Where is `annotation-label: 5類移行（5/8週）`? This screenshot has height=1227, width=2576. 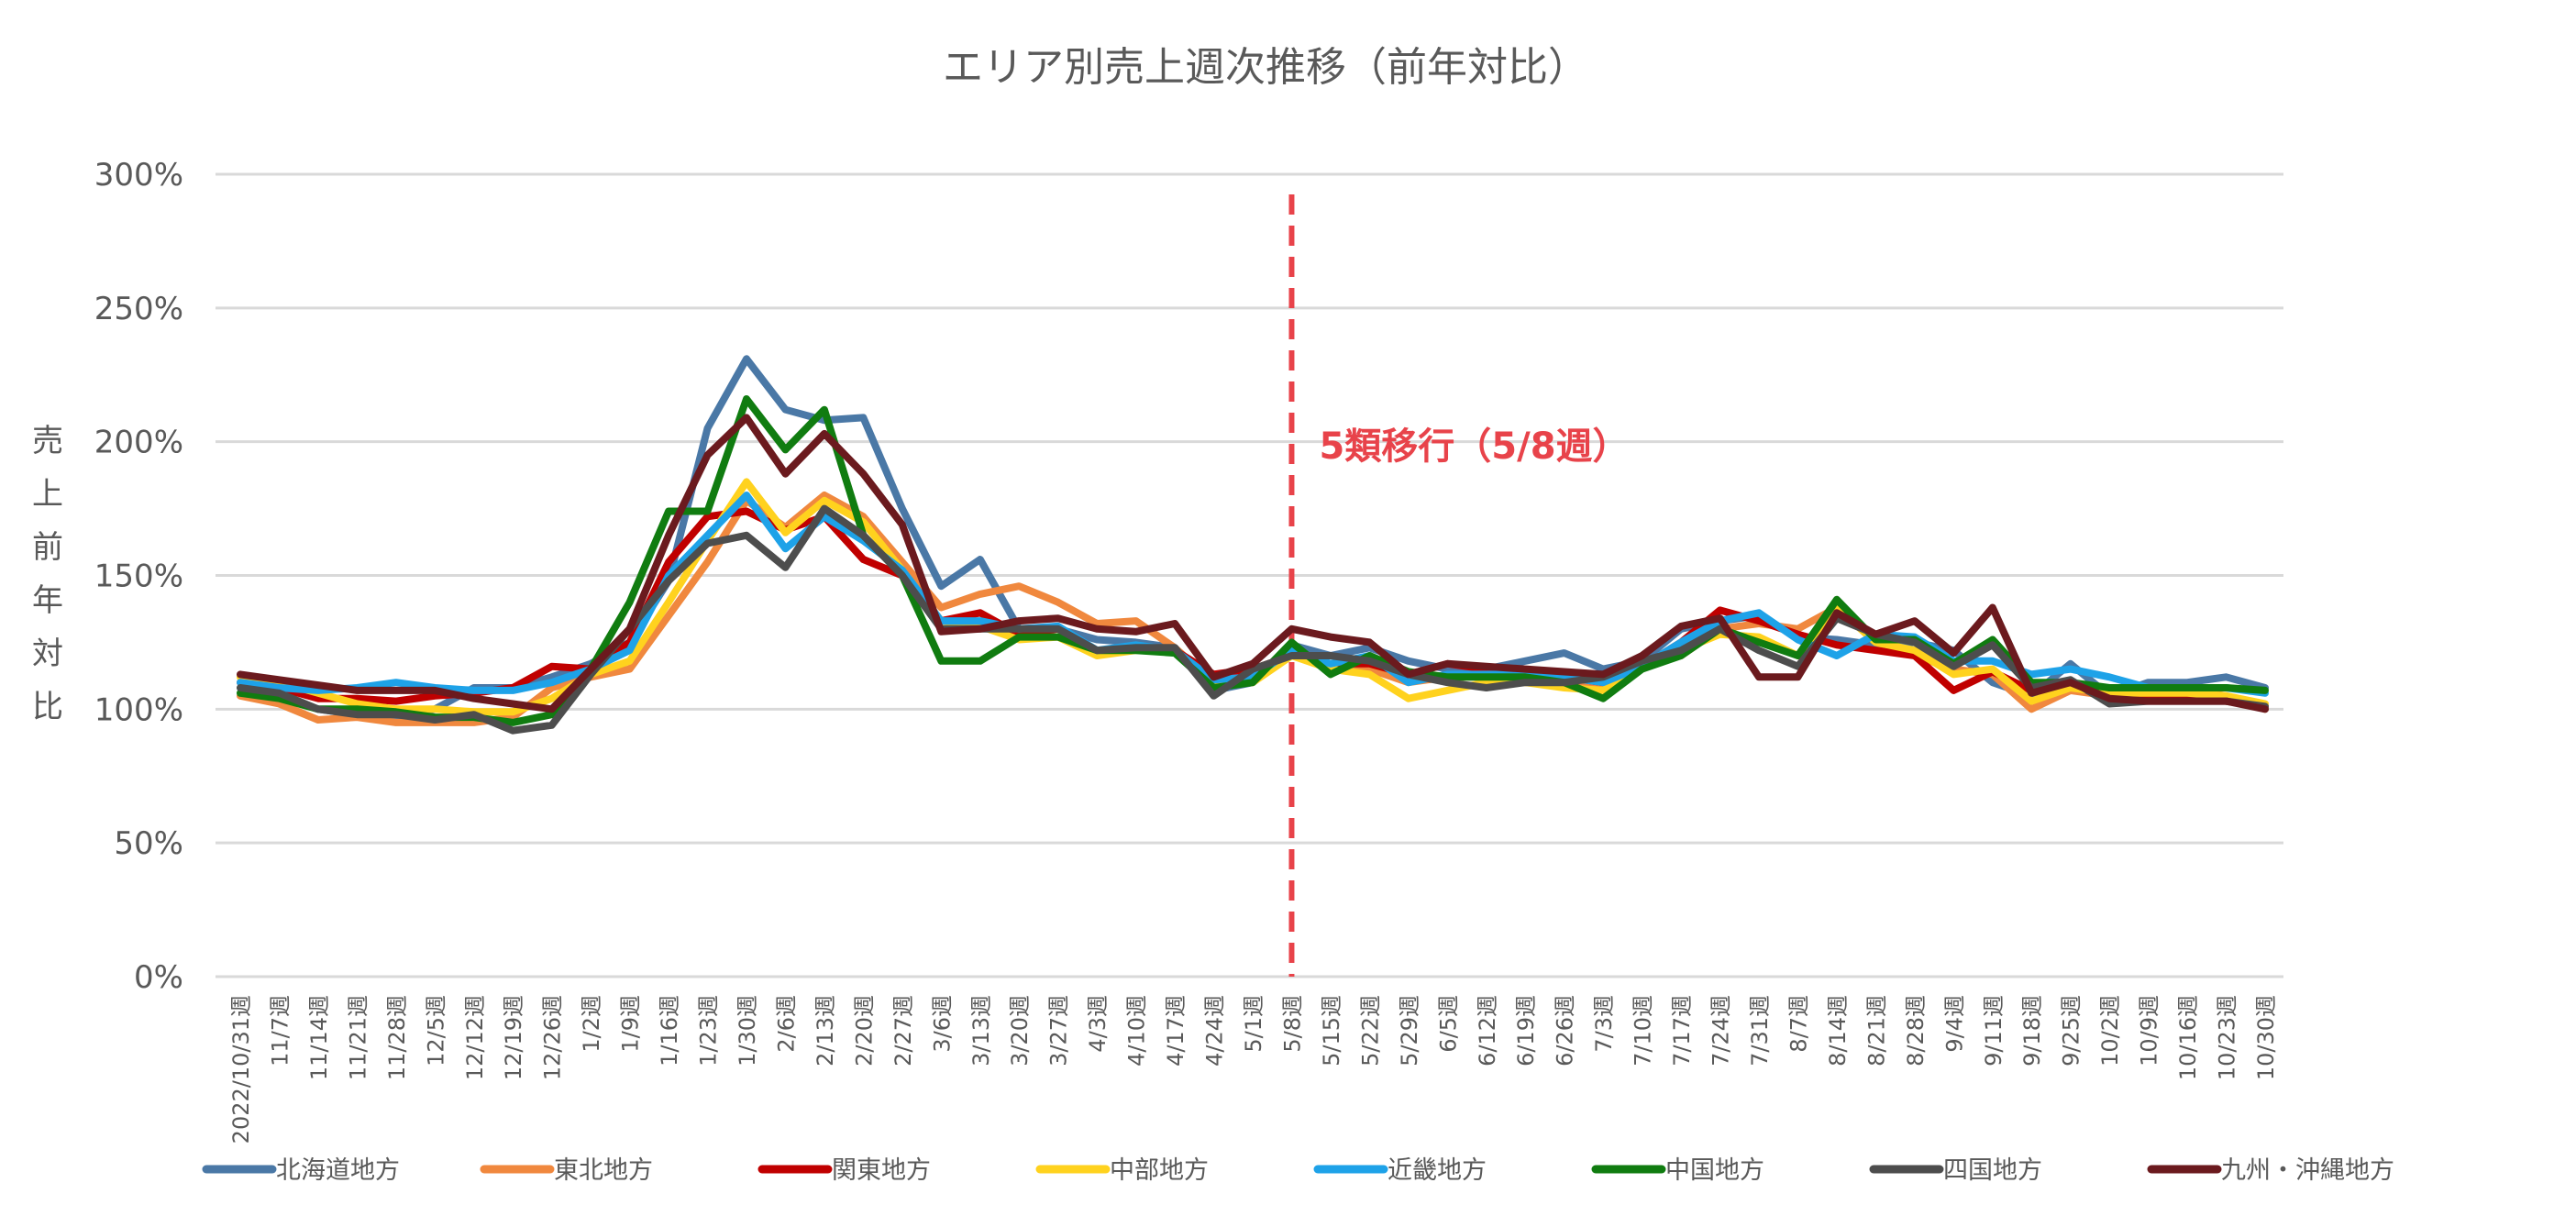 annotation-label: 5類移行（5/8週） is located at coordinates (1474, 447).